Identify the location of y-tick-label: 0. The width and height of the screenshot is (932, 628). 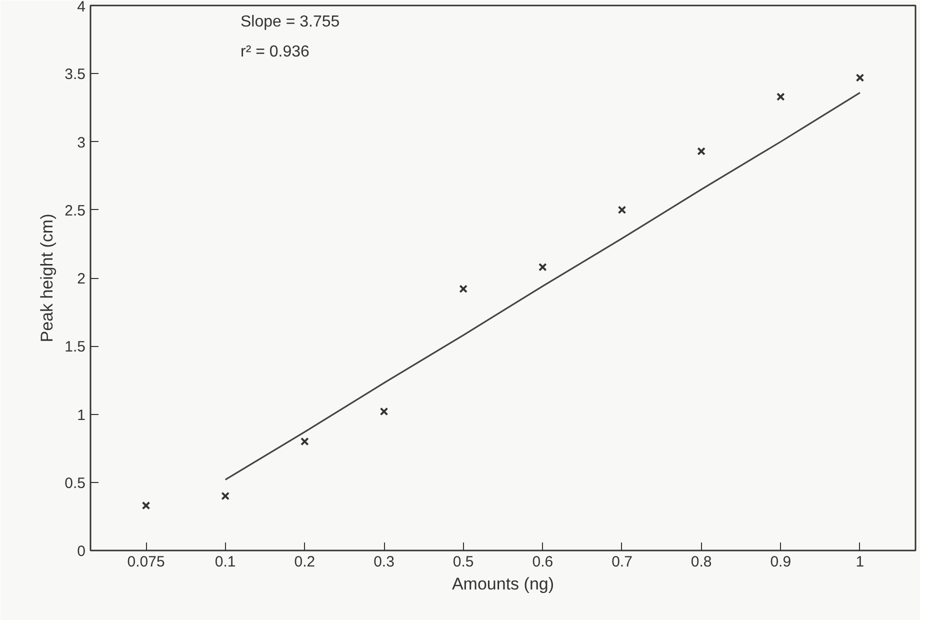
(81, 551).